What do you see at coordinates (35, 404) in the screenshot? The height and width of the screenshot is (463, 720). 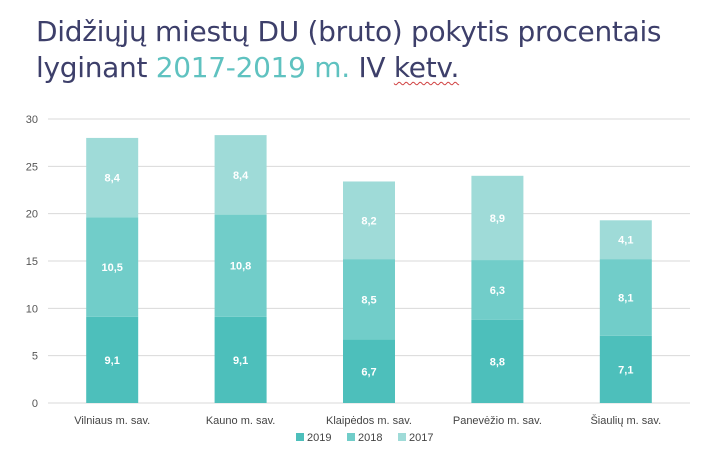 I see `y-tick-label: 0` at bounding box center [35, 404].